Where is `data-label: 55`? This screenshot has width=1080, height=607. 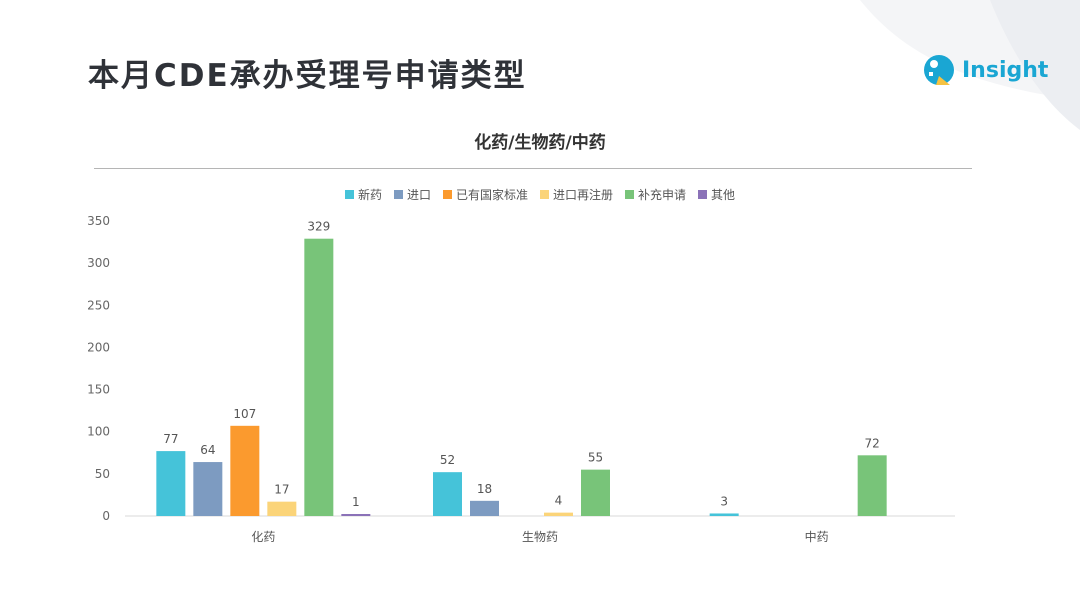
data-label: 55 is located at coordinates (595, 458).